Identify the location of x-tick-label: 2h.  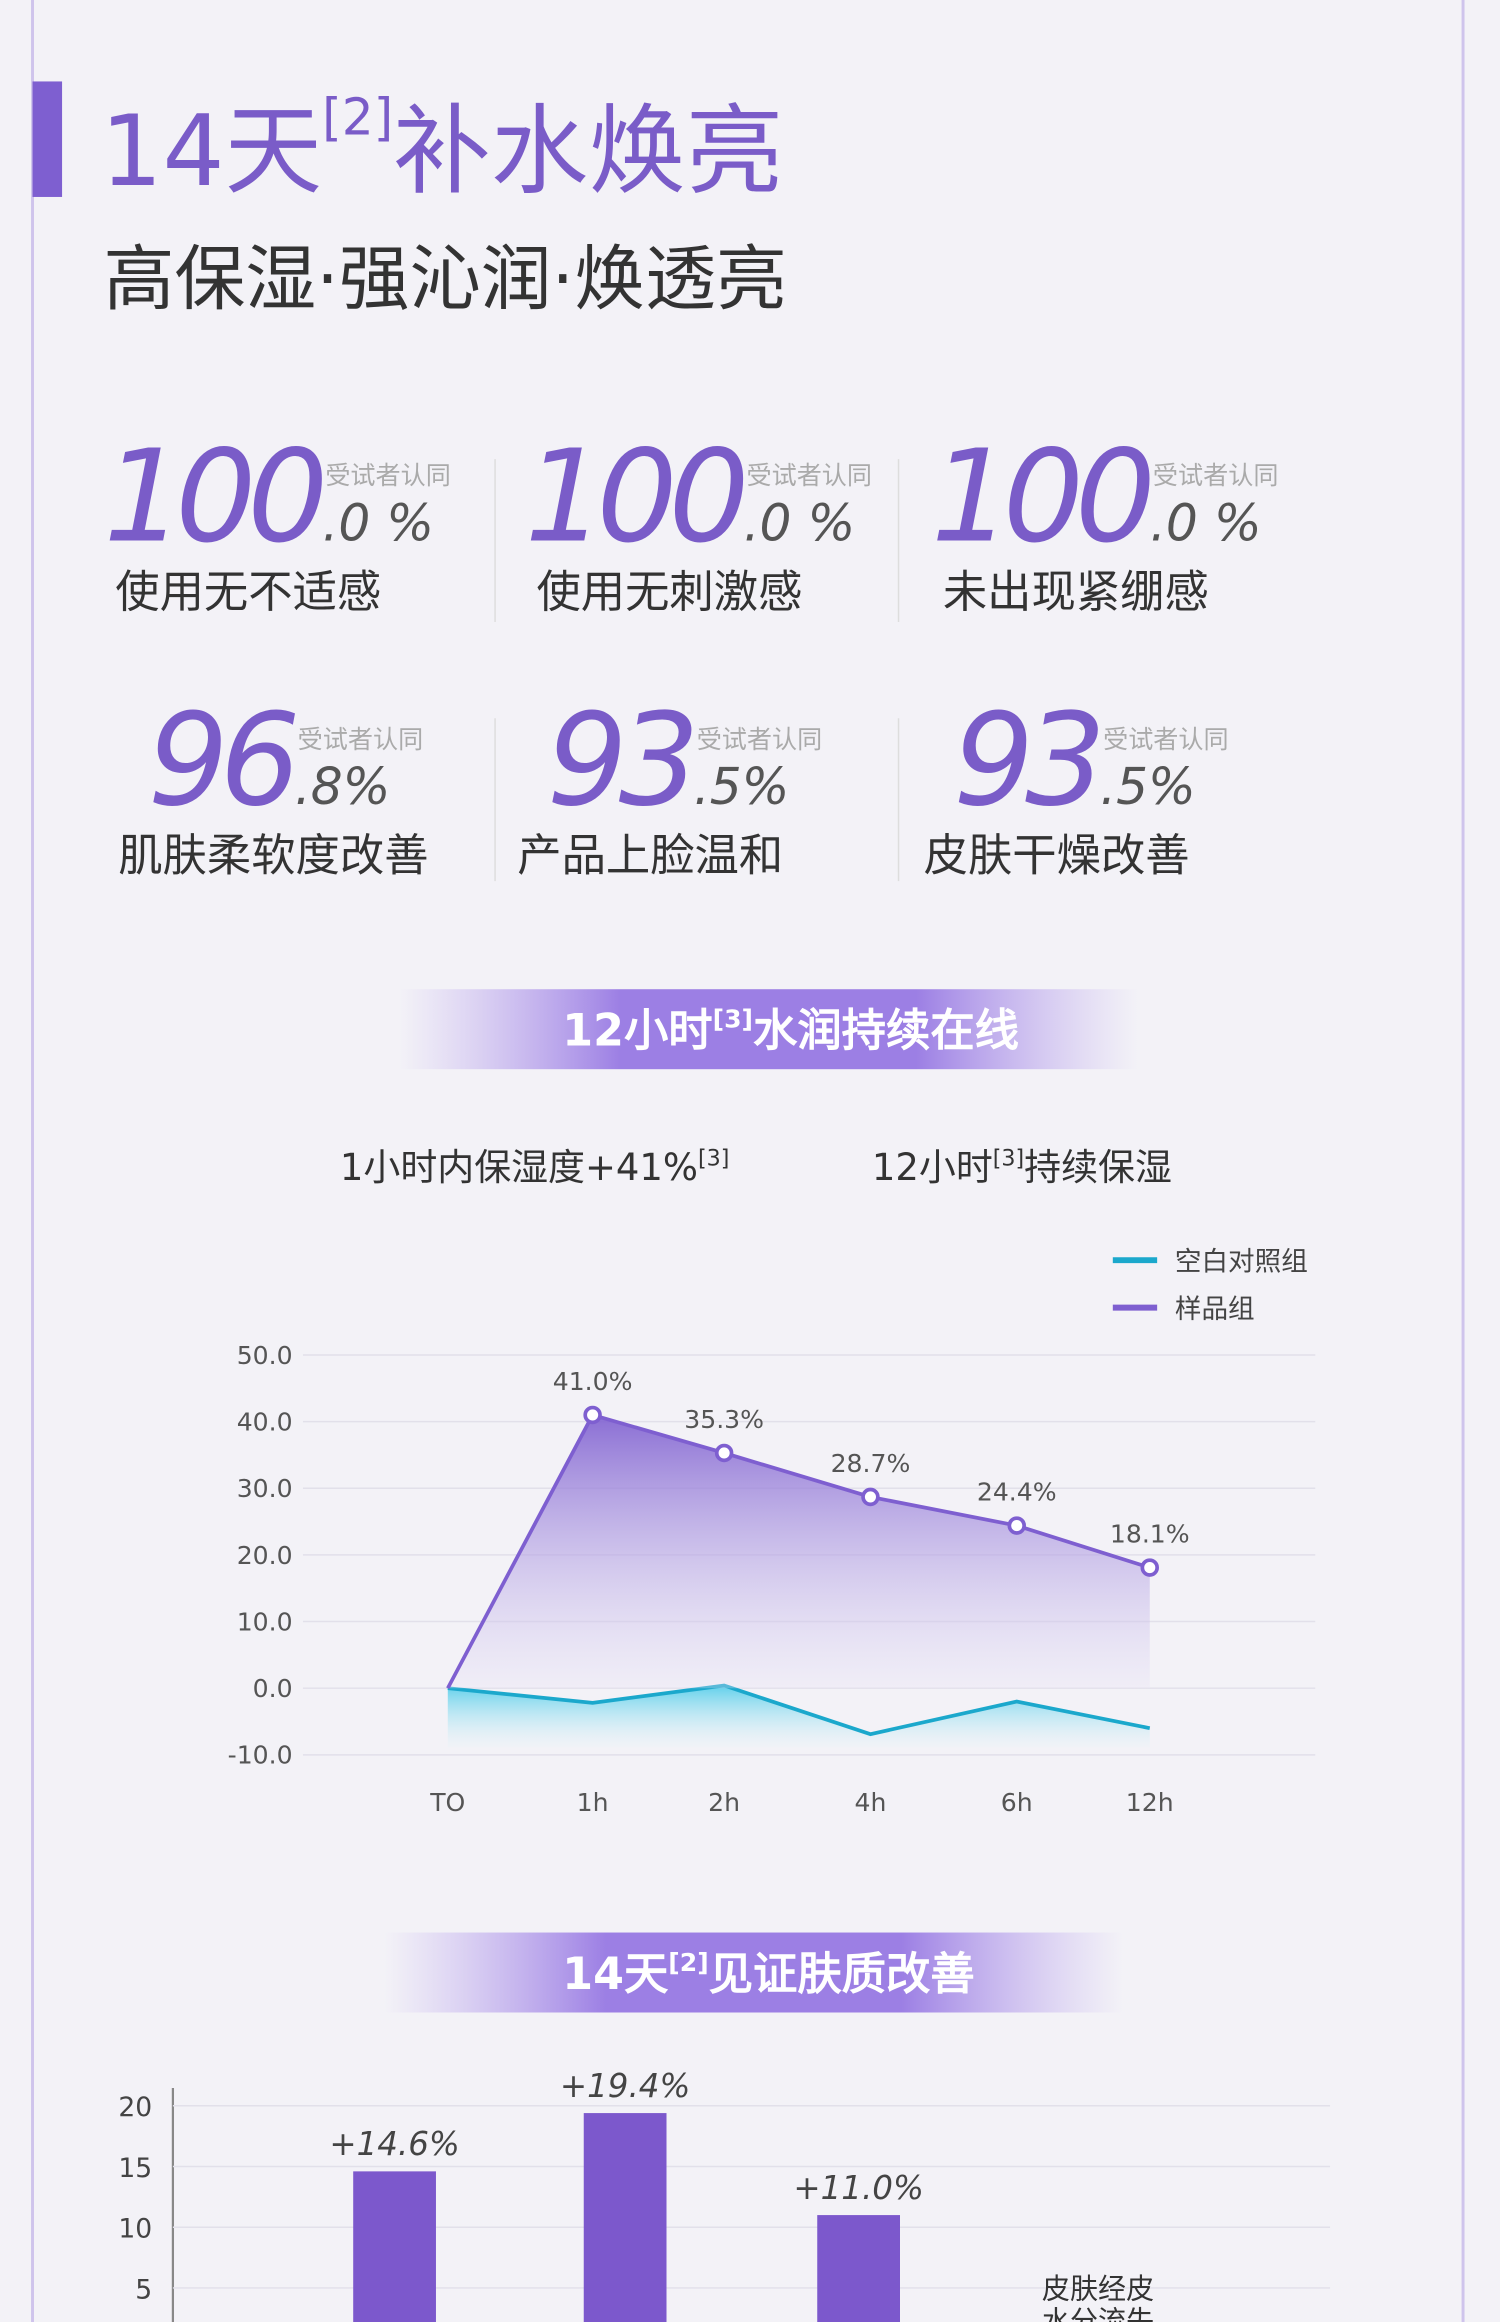
(724, 1802).